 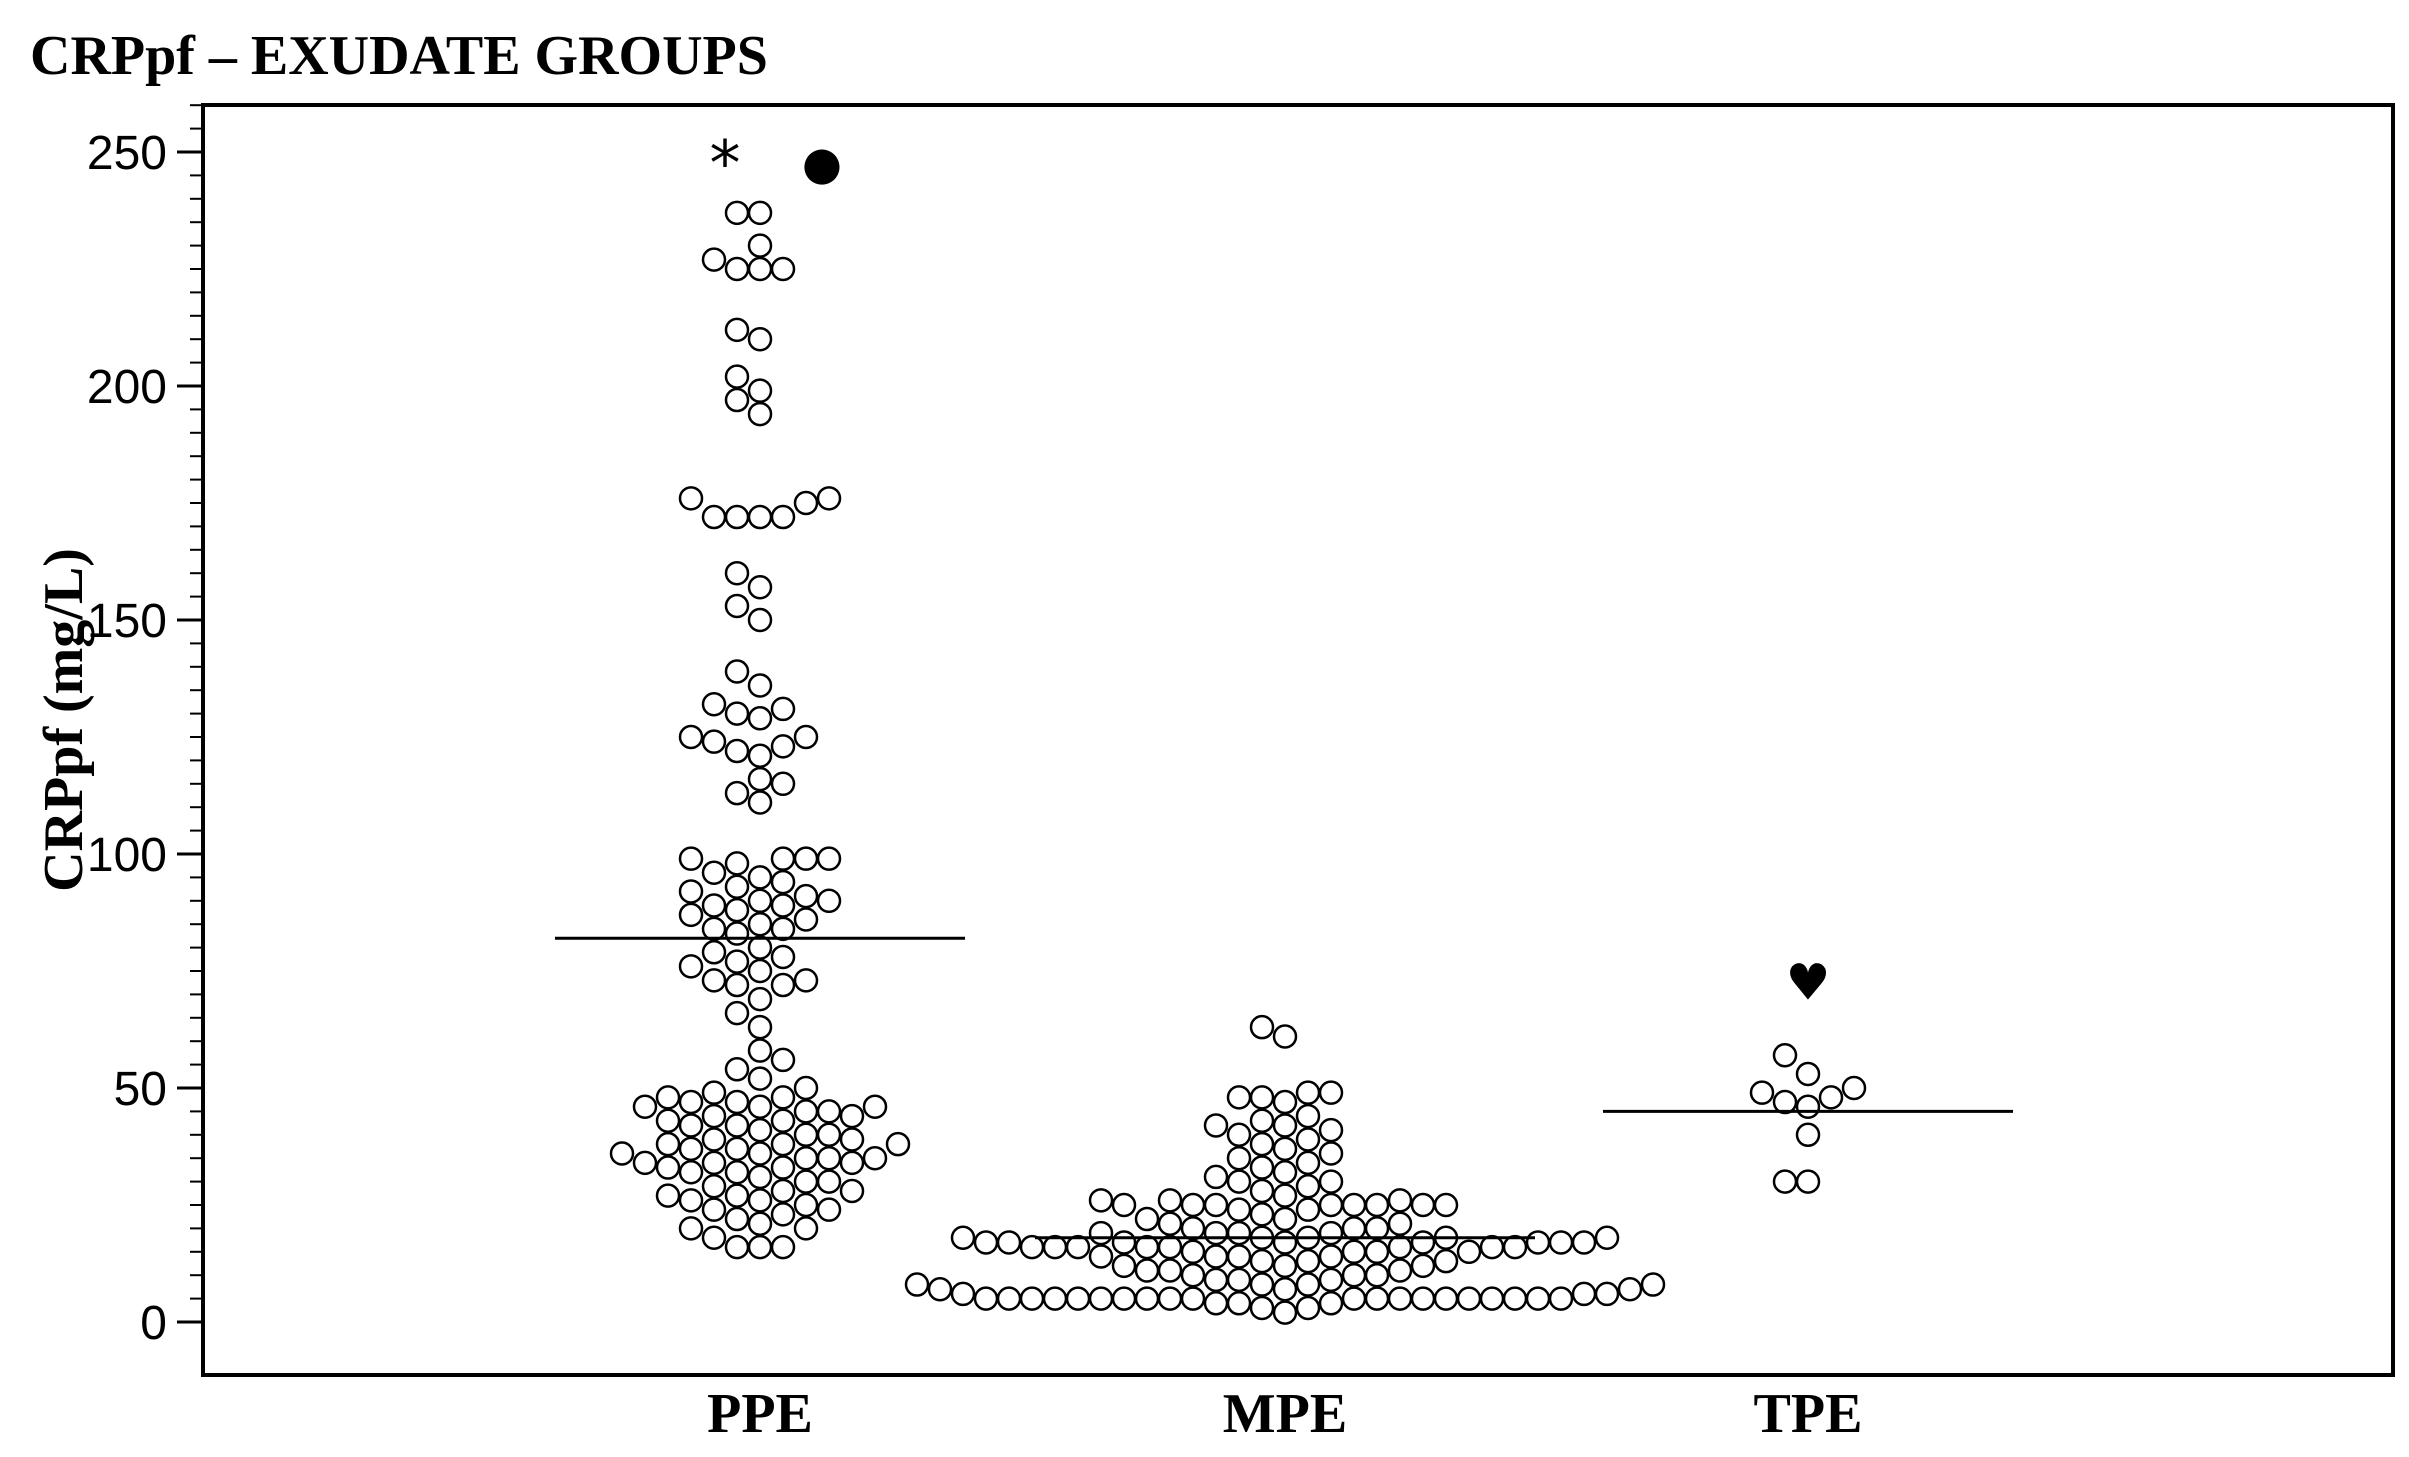 What do you see at coordinates (1284, 1414) in the screenshot?
I see `category-labels: PPE MPE TPE` at bounding box center [1284, 1414].